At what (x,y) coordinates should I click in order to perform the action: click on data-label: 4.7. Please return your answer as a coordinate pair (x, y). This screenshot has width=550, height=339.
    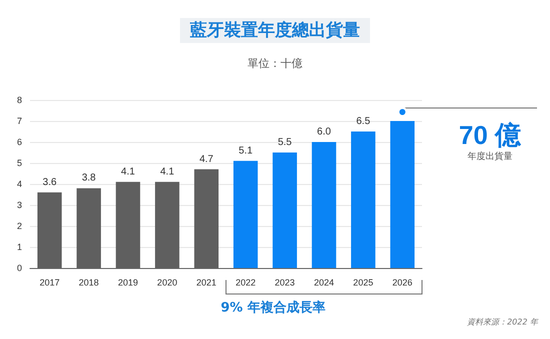
    Looking at the image, I should click on (206, 159).